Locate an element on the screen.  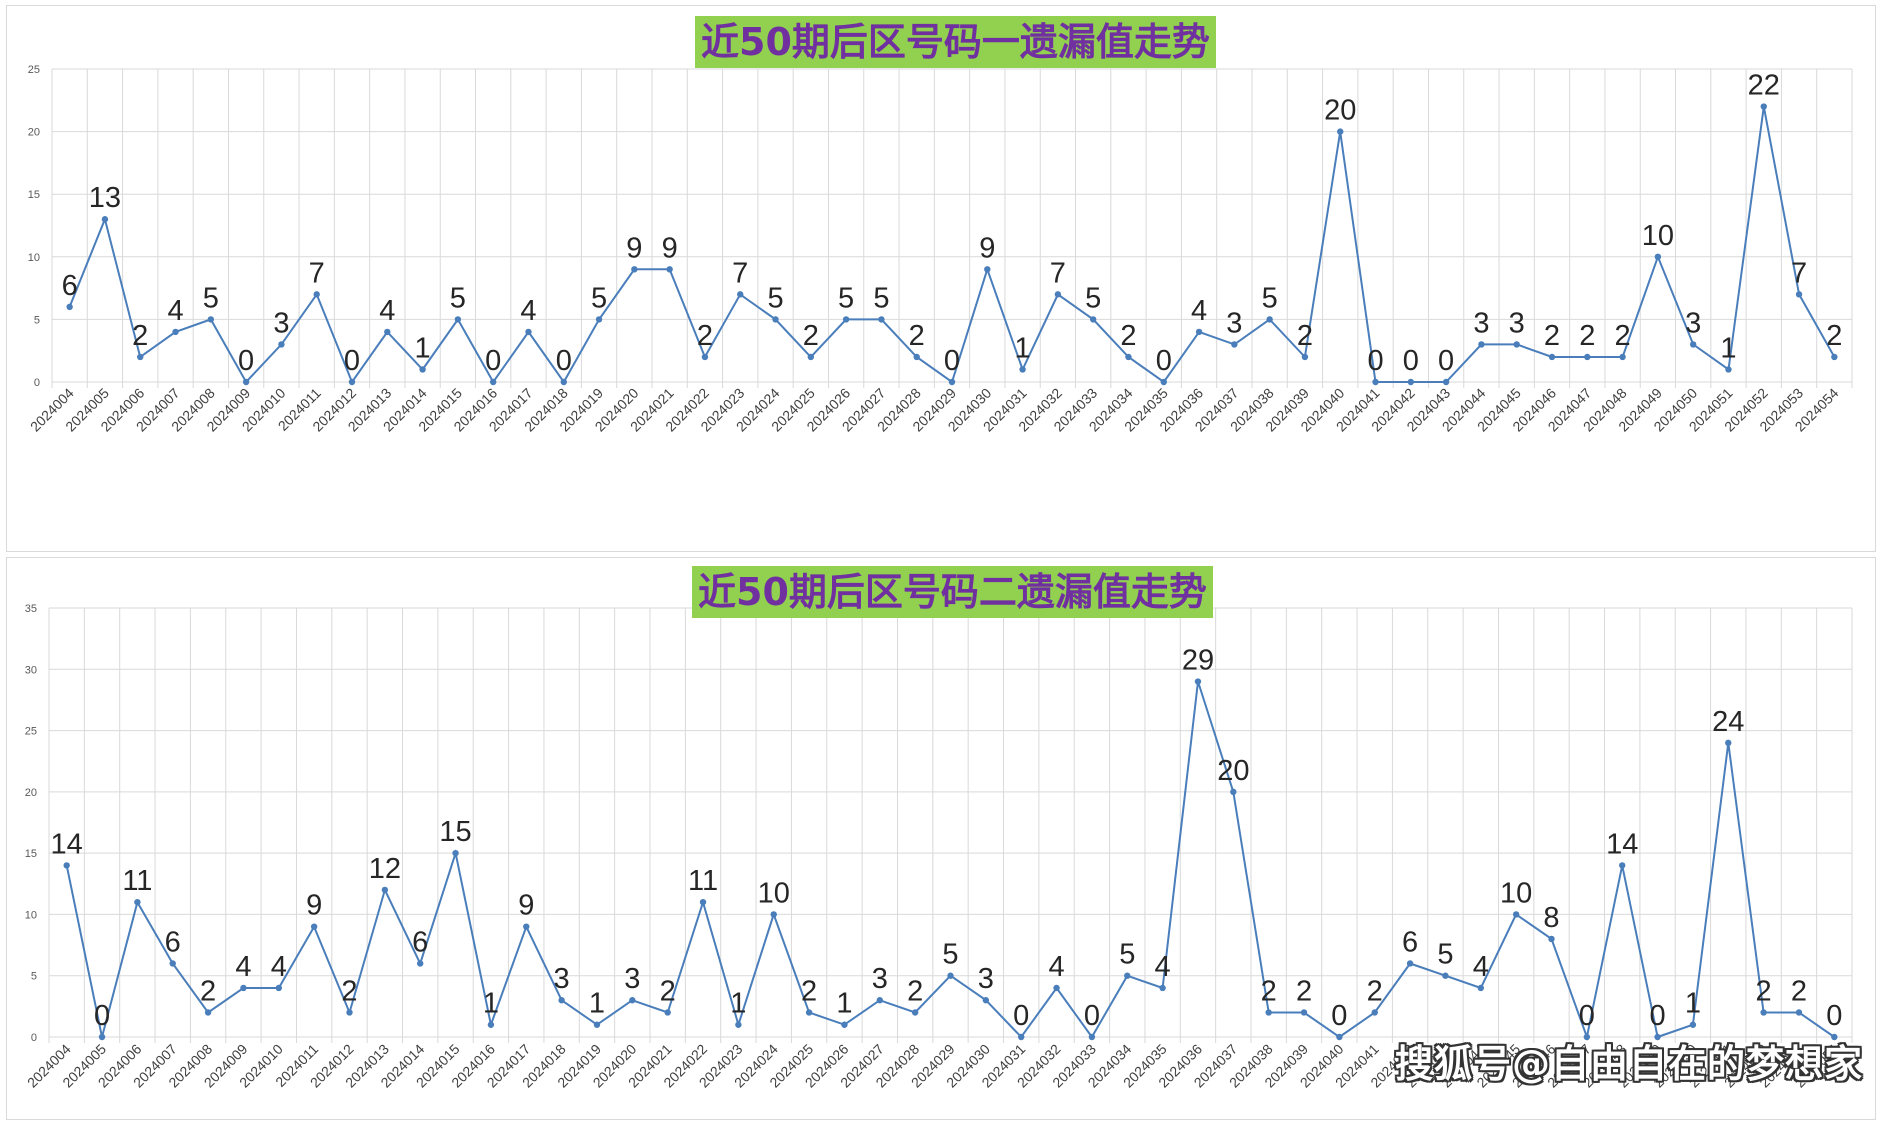
data-label: 11 is located at coordinates (137, 881).